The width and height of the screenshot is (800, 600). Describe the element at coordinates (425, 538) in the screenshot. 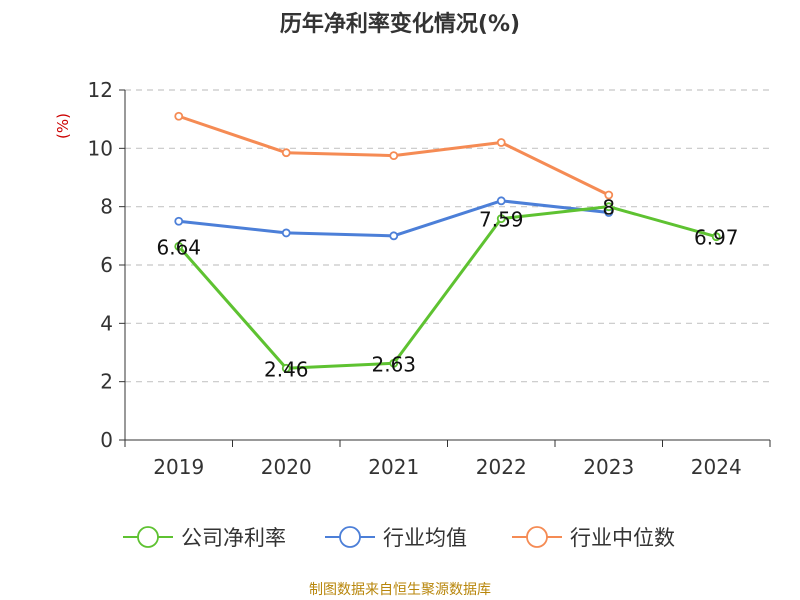

I see `legend-label: 行业均值` at that location.